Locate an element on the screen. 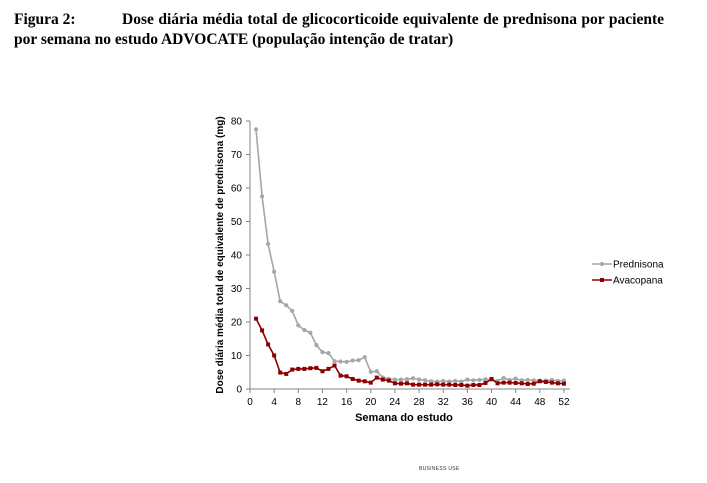  x-tick-label: 52 is located at coordinates (564, 402).